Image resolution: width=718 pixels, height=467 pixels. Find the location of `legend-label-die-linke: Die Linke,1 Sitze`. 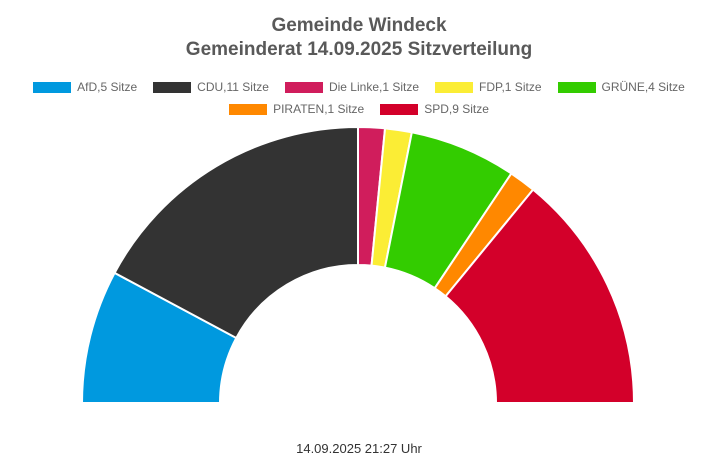

legend-label-die-linke: Die Linke,1 Sitze is located at coordinates (374, 87).